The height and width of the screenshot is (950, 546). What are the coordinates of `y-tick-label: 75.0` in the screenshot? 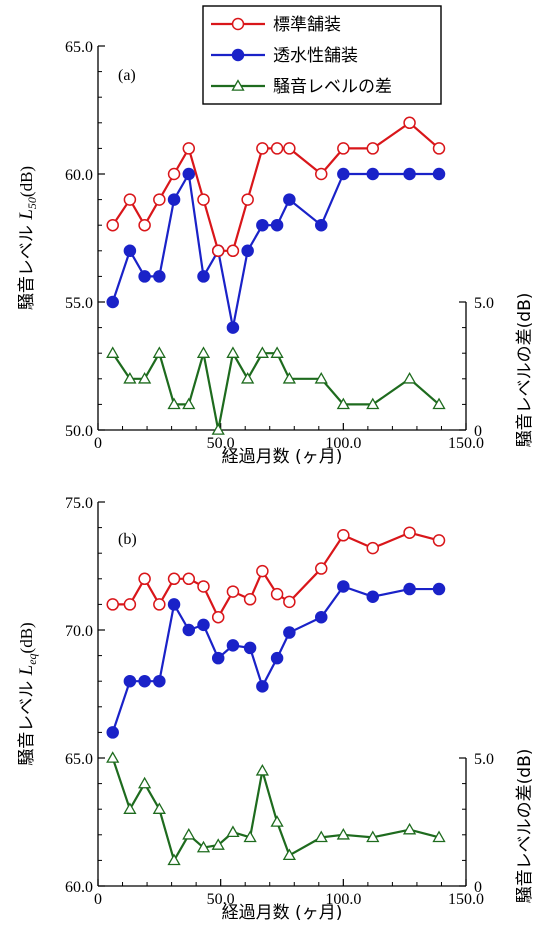 It's located at (79, 503).